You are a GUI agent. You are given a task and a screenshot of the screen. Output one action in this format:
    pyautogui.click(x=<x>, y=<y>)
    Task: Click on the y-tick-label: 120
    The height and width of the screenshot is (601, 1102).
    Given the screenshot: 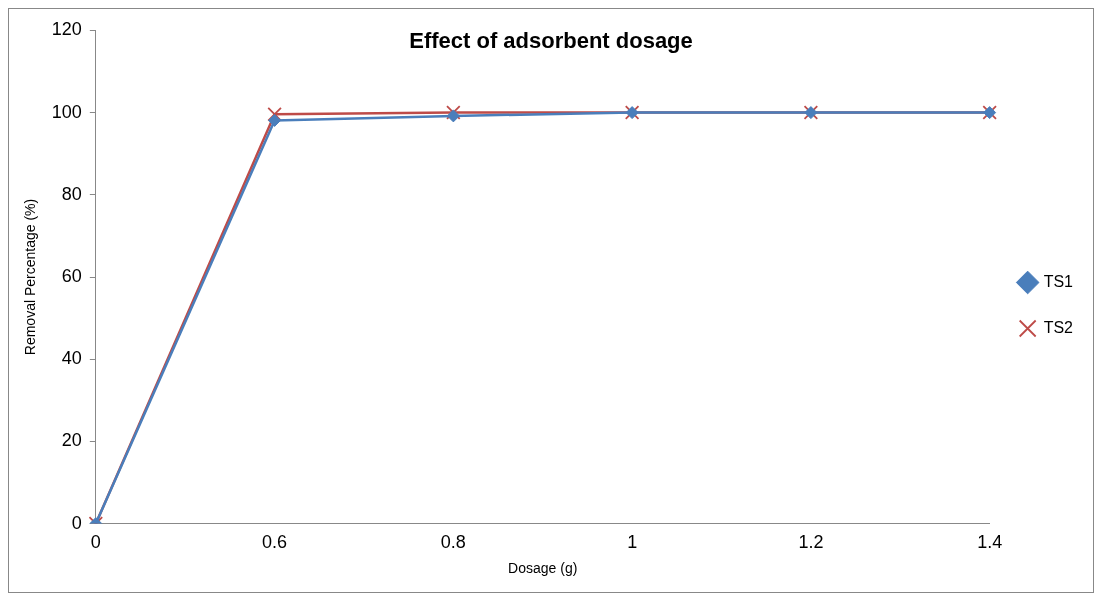 What is the action you would take?
    pyautogui.click(x=66, y=29)
    